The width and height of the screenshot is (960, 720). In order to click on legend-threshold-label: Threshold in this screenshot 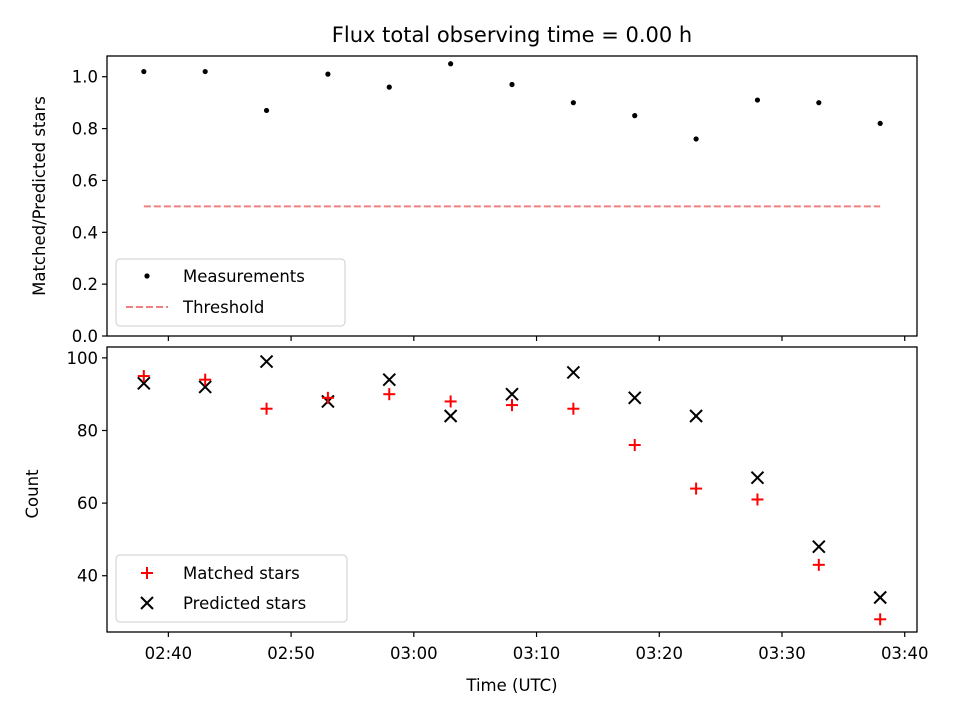, I will do `click(223, 307)`.